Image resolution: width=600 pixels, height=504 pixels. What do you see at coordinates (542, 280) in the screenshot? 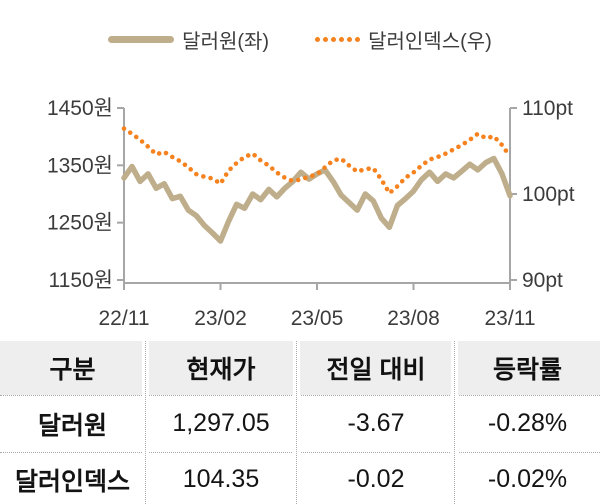
I see `right-axis-label: 90pt` at bounding box center [542, 280].